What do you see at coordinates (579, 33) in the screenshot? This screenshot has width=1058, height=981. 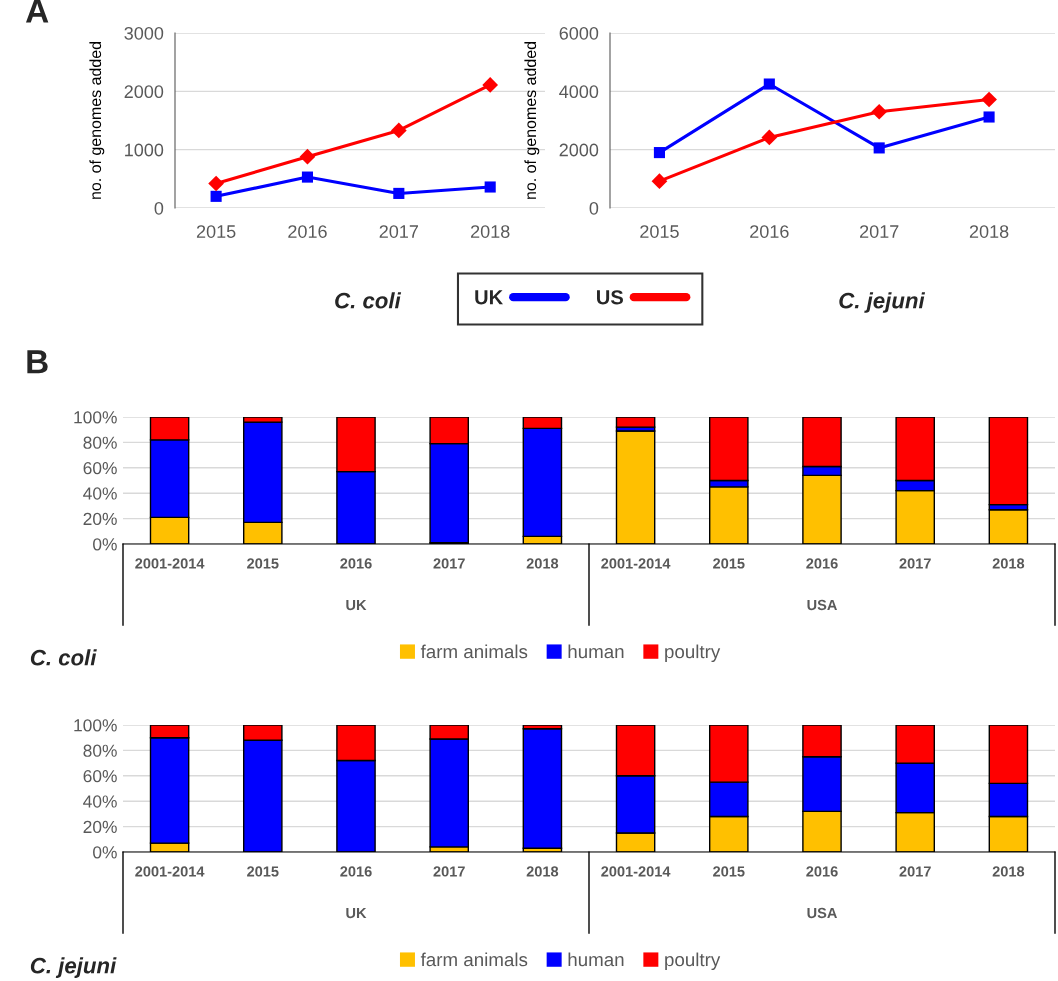 I see `y-tick-label: 6000` at bounding box center [579, 33].